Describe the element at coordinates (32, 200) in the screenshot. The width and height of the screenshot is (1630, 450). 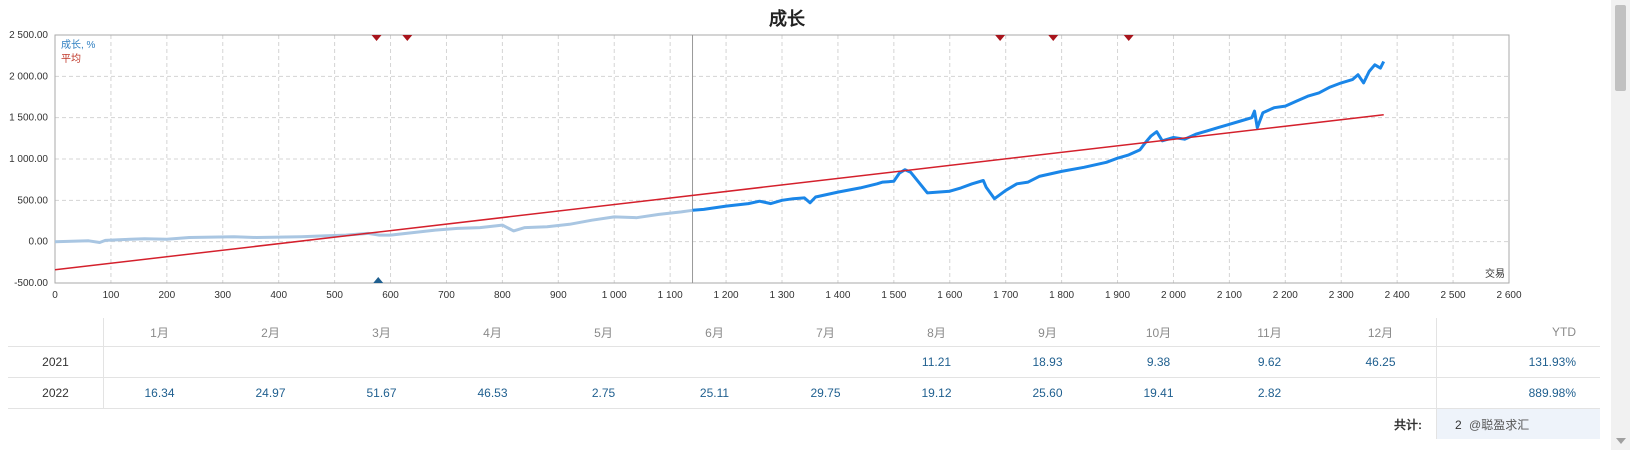
I see `y-tick-label: 500.00` at that location.